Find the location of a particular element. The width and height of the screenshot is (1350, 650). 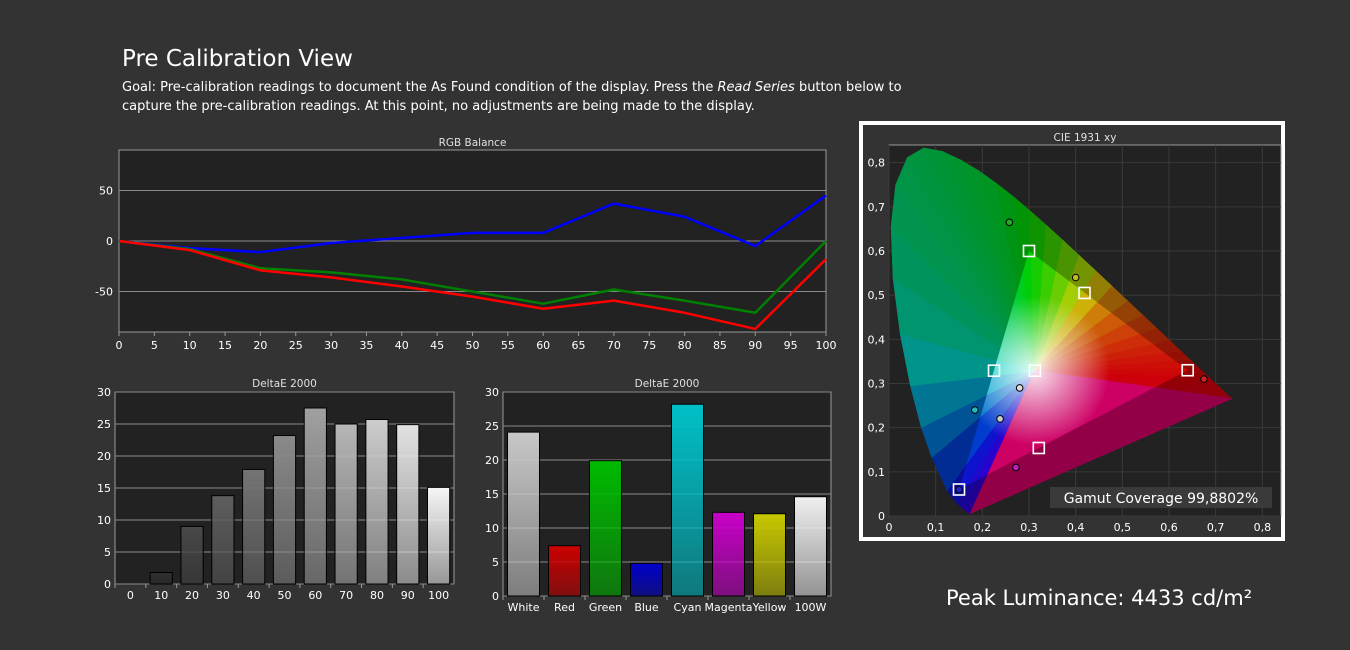

lum-ytick-label: 15 is located at coordinates (104, 488).